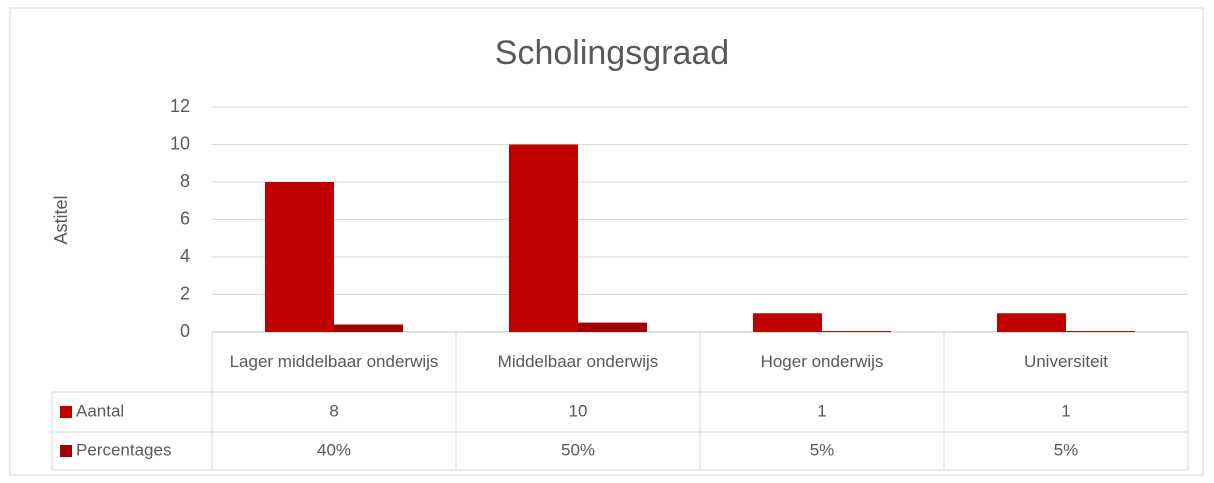 Image resolution: width=1214 pixels, height=483 pixels. Describe the element at coordinates (334, 449) in the screenshot. I see `table-value: 40%` at that location.